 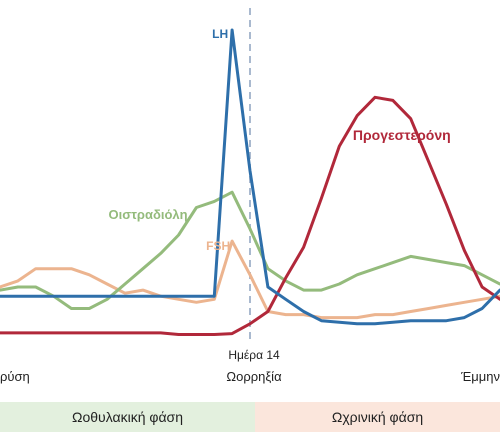 I want to click on luteal-phase-bar: Ωχρινική φάση, so click(x=377, y=417).